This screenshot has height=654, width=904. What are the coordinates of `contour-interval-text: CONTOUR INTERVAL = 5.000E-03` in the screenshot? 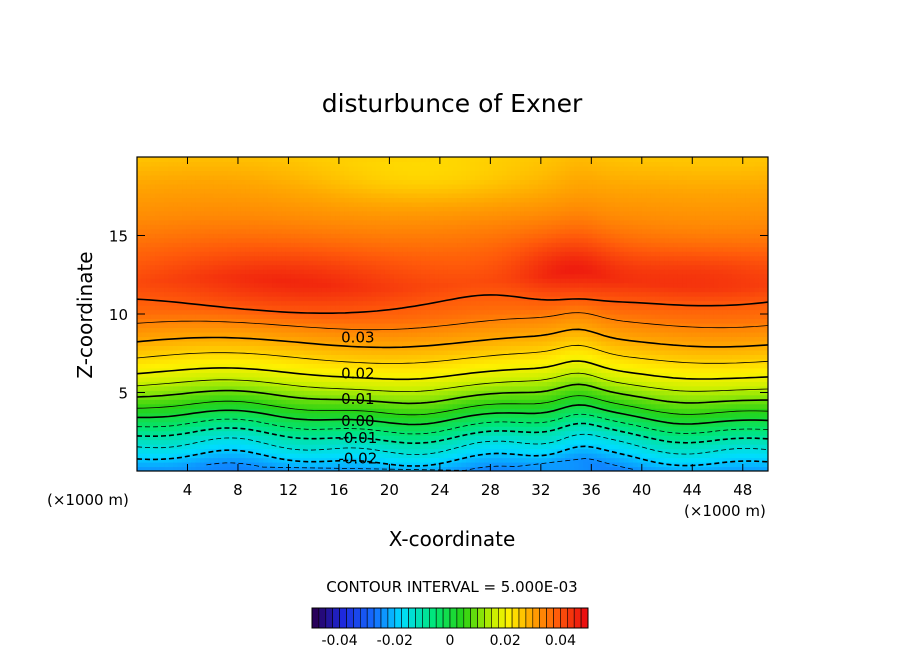 It's located at (451, 587).